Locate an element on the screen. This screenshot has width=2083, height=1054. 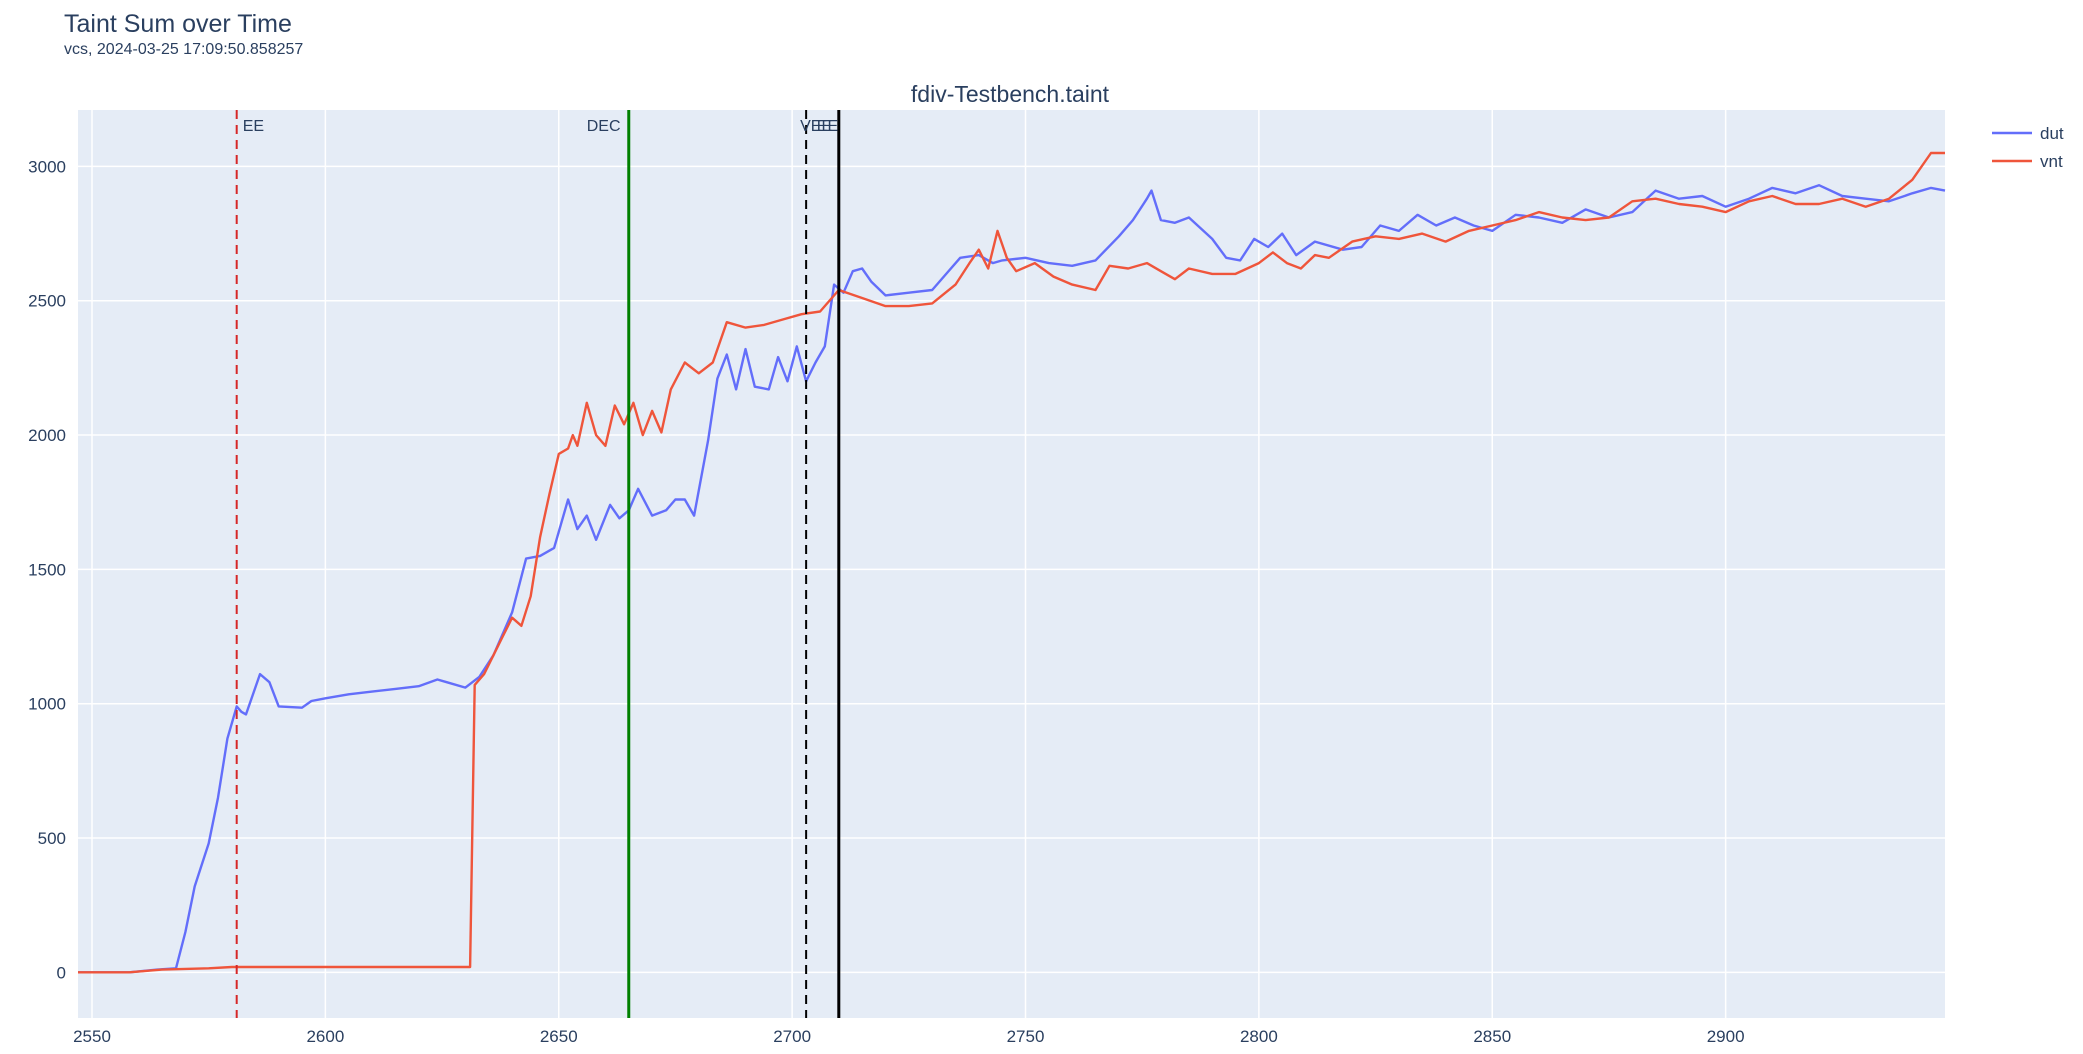
x-tick-label: 2650 is located at coordinates (559, 1036).